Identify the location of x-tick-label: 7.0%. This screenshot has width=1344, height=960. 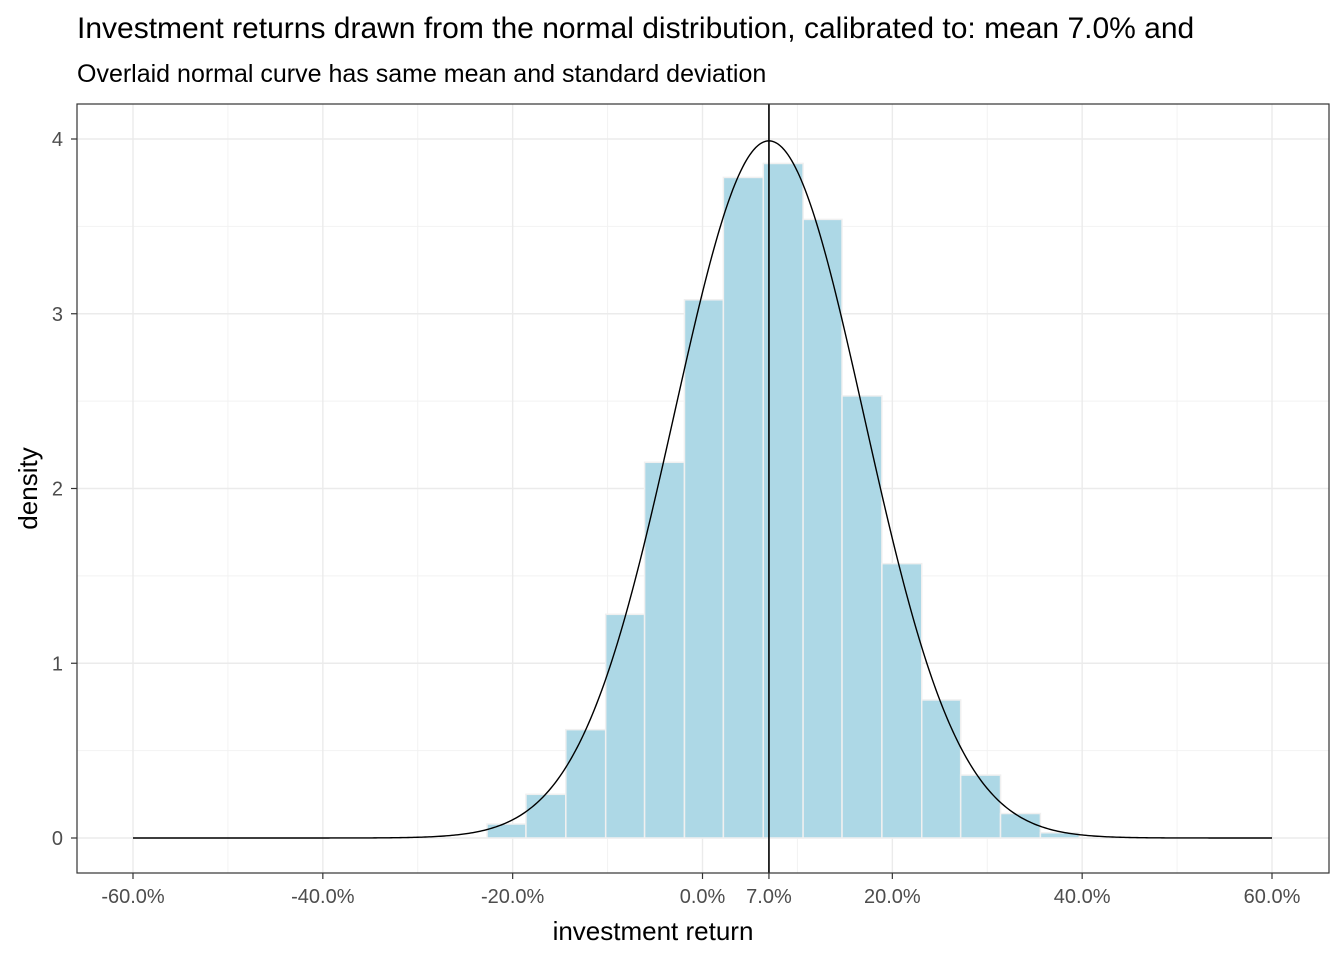
(769, 897).